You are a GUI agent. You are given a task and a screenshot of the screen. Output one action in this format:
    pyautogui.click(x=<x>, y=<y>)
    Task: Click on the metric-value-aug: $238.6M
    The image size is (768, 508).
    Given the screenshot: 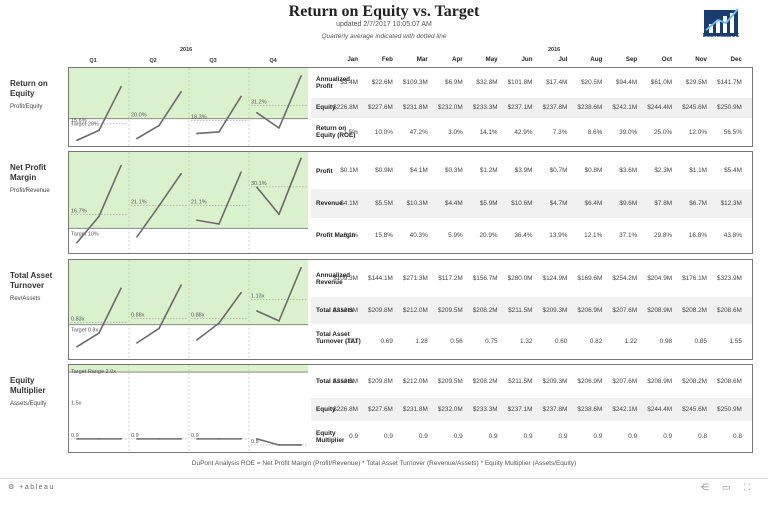 What is the action you would take?
    pyautogui.click(x=590, y=409)
    